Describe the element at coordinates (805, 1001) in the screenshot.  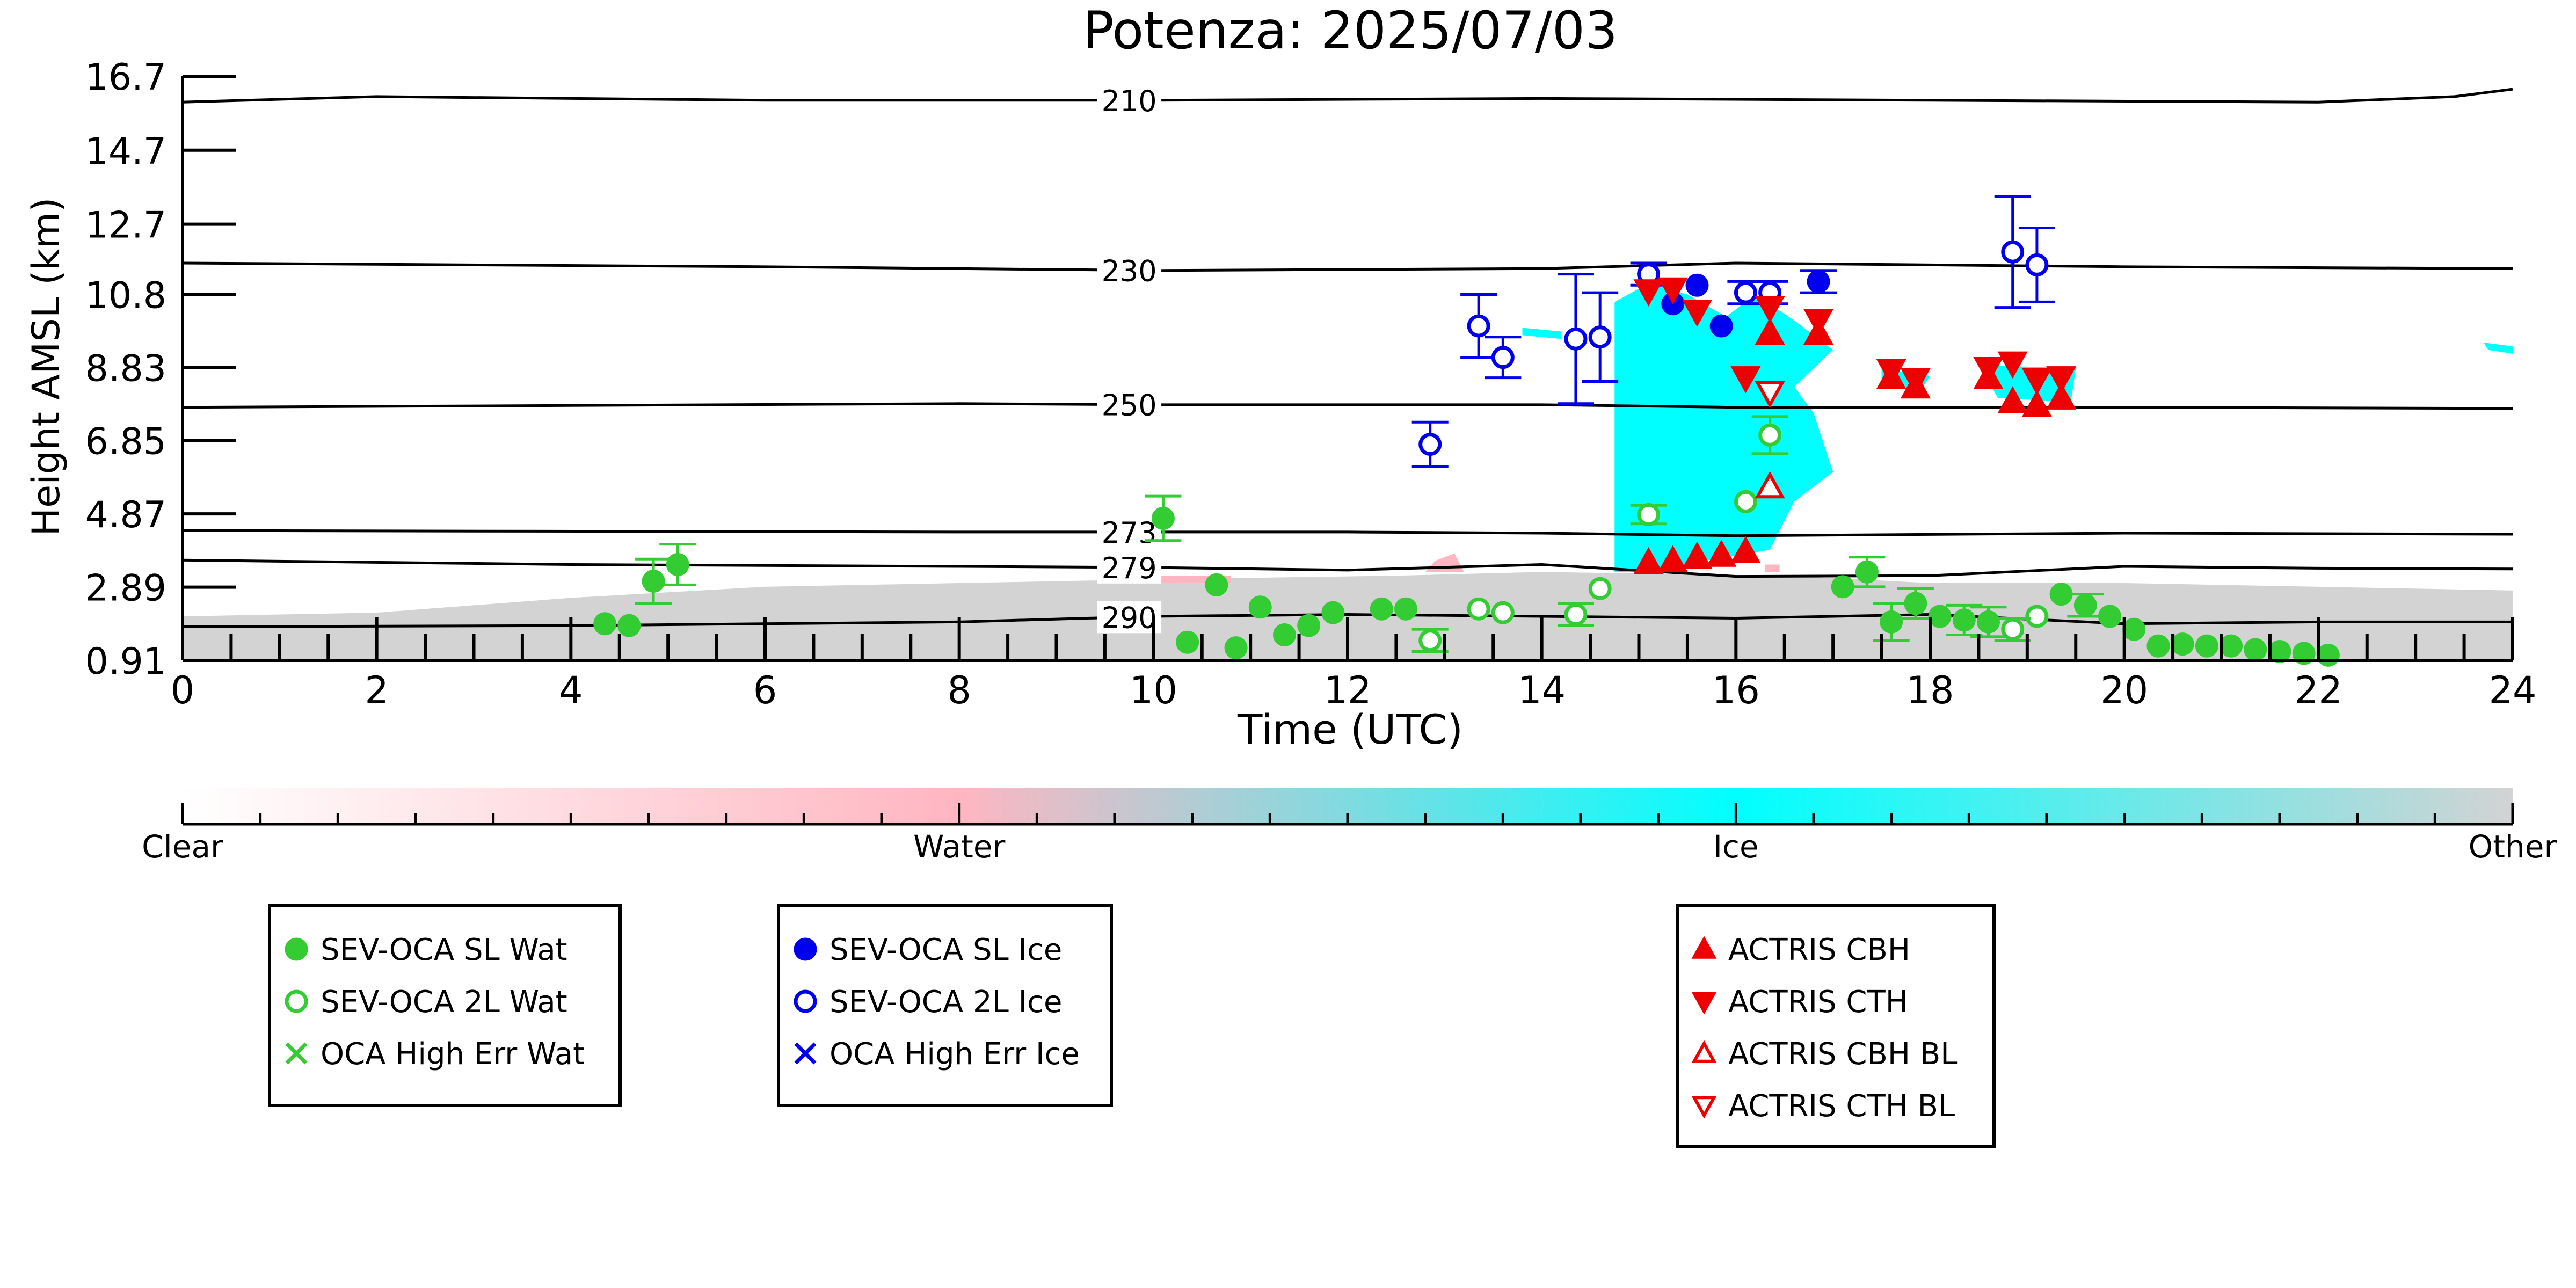
I see `legend-marker-sev-oca-2l-ice` at that location.